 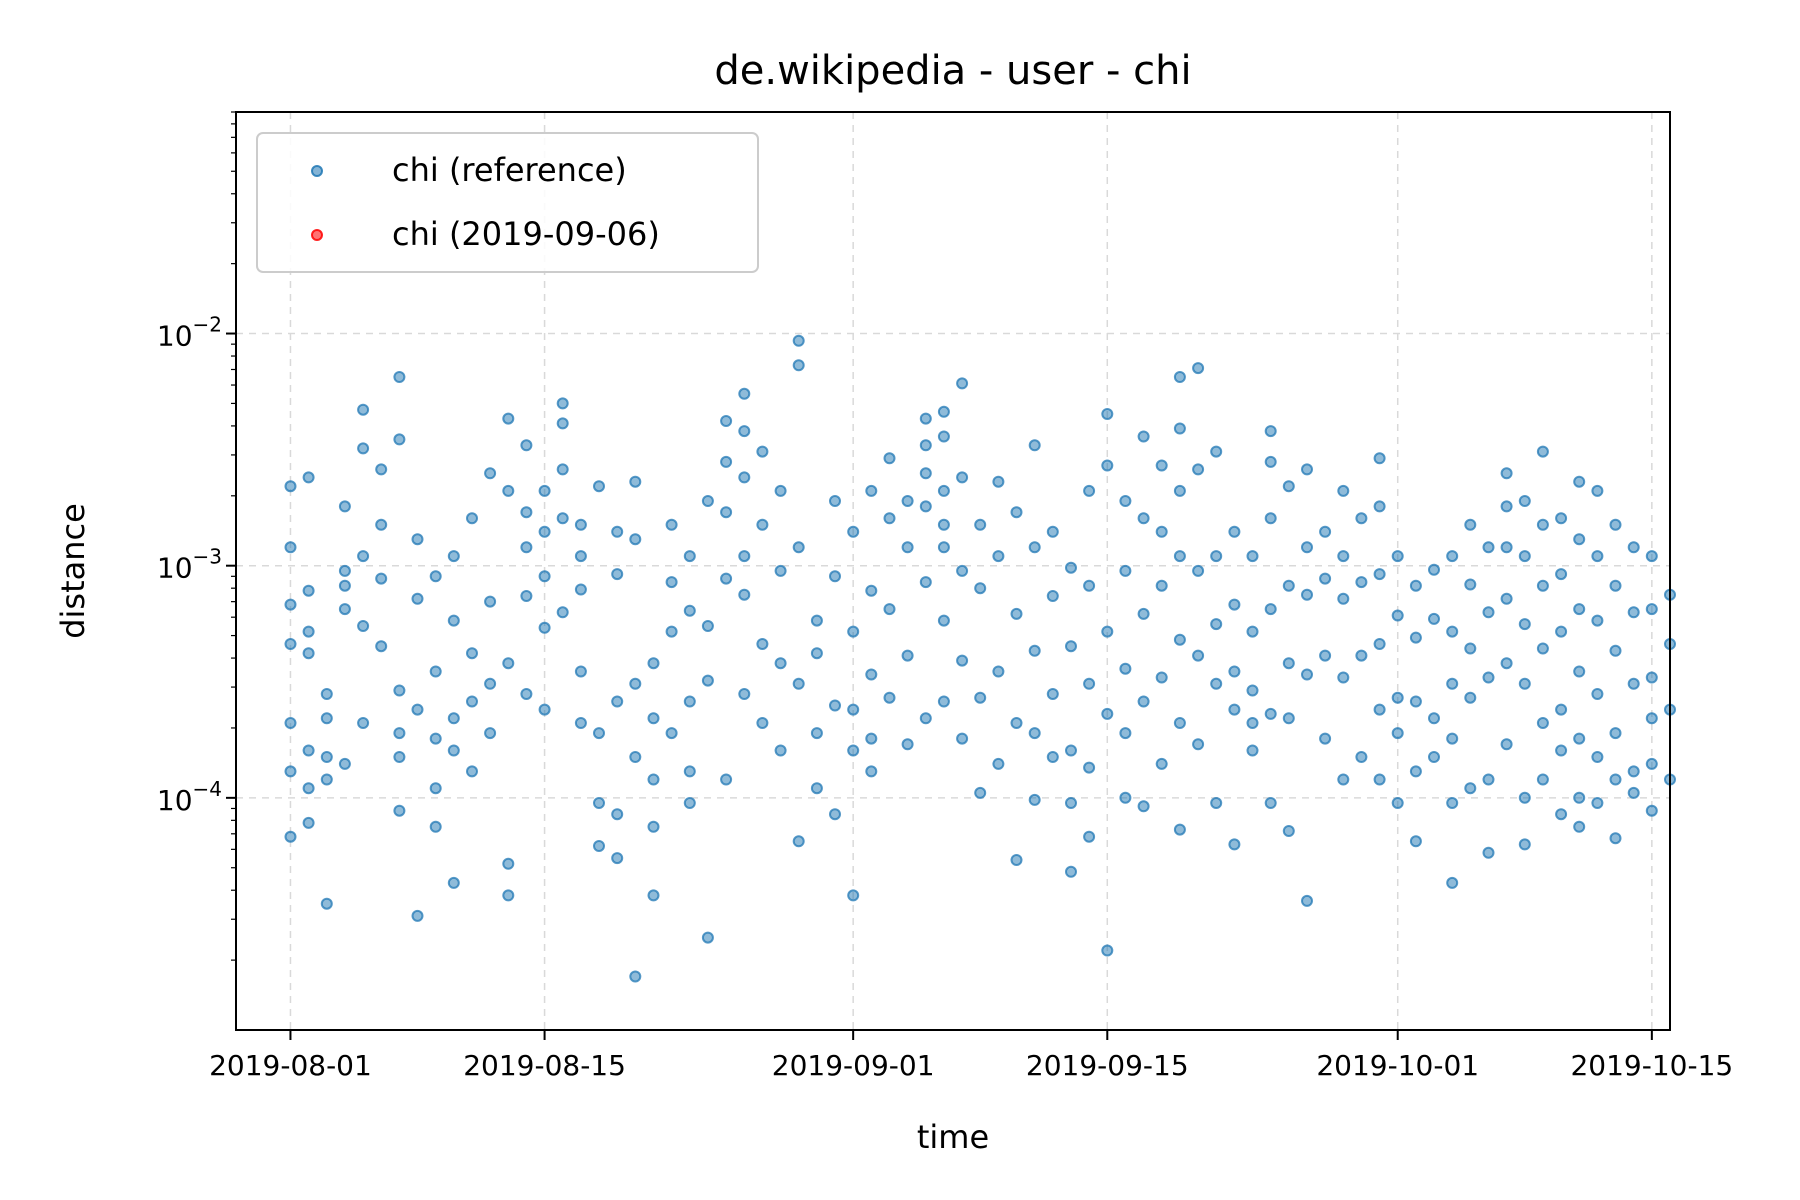 I want to click on x-tick-label: 2019-08-01, so click(x=290, y=1065).